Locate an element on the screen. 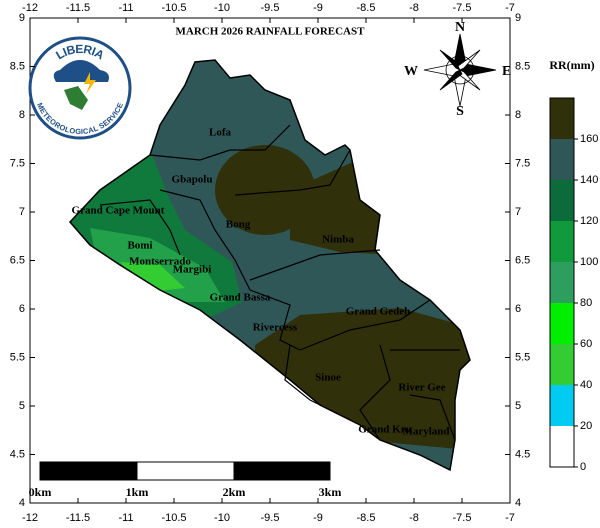 The image size is (600, 528). lat-label-left: 5.5 is located at coordinates (17, 357).